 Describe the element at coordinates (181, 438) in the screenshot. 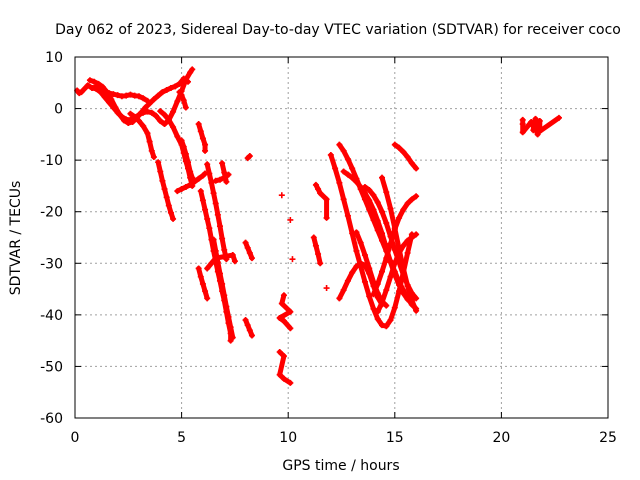

I see `x-tick-label: 5` at that location.